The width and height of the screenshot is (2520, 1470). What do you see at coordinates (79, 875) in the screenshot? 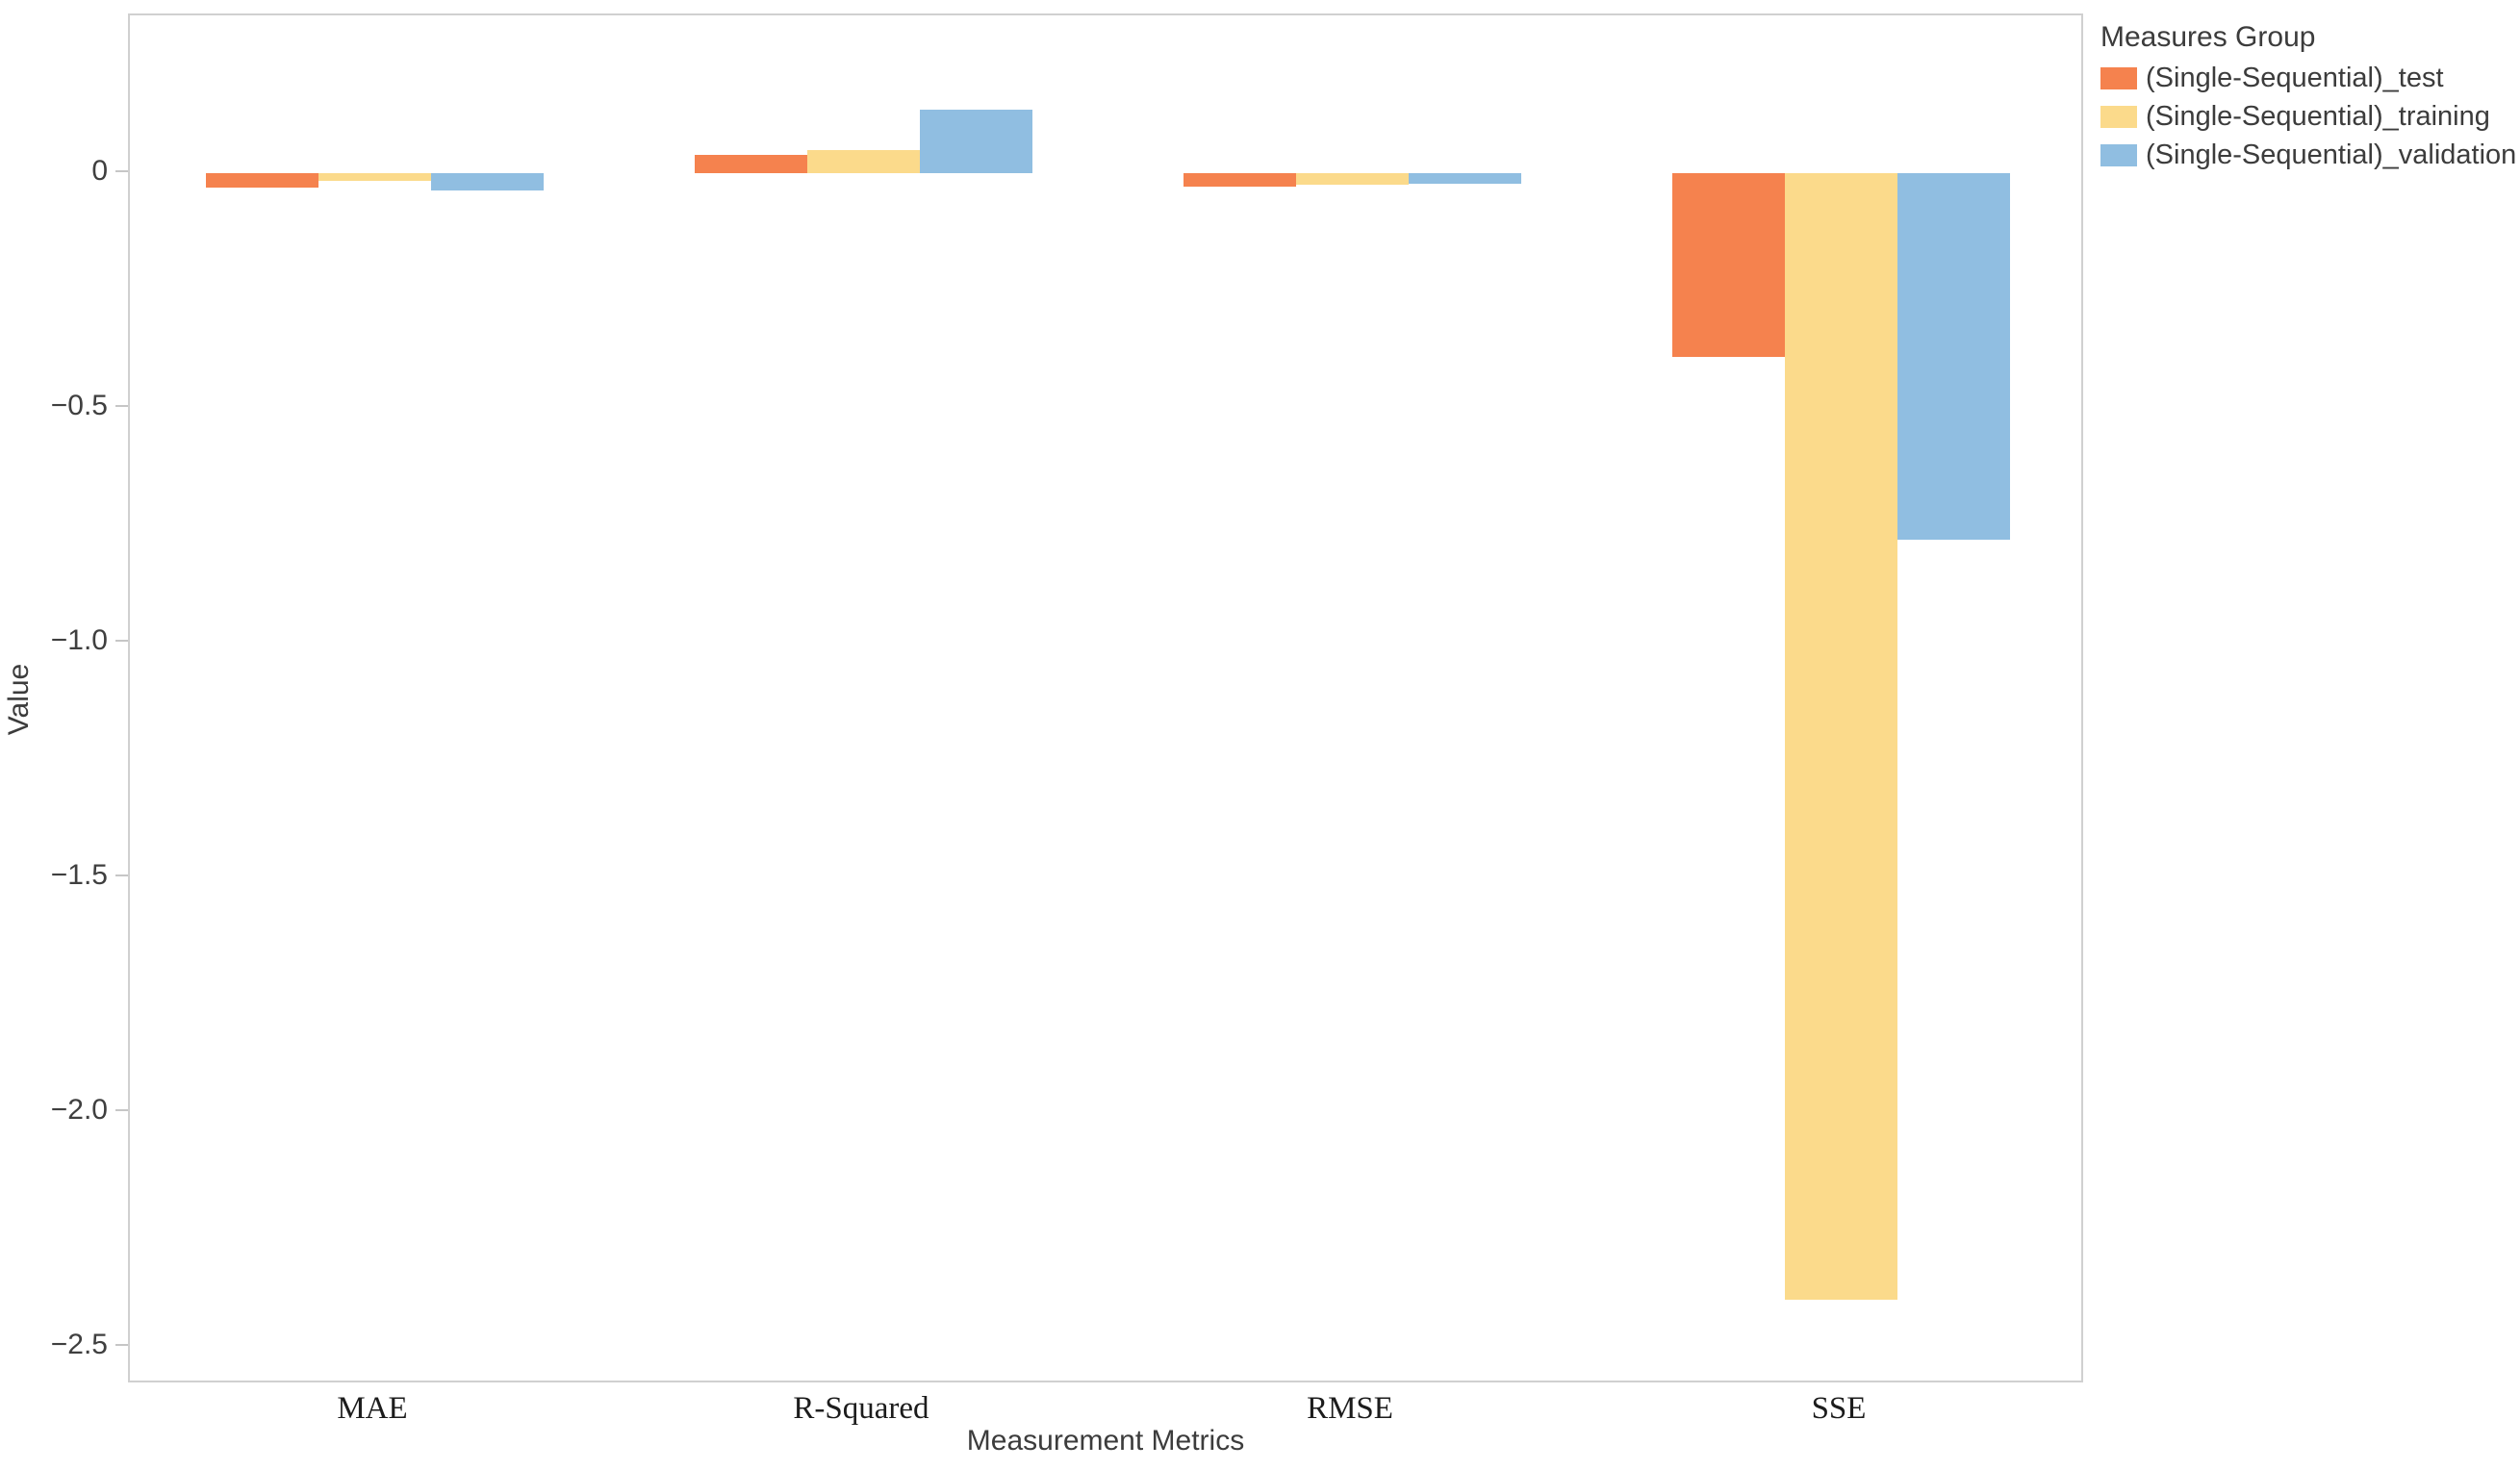
I see `y-tick-label: −1.5` at bounding box center [79, 875].